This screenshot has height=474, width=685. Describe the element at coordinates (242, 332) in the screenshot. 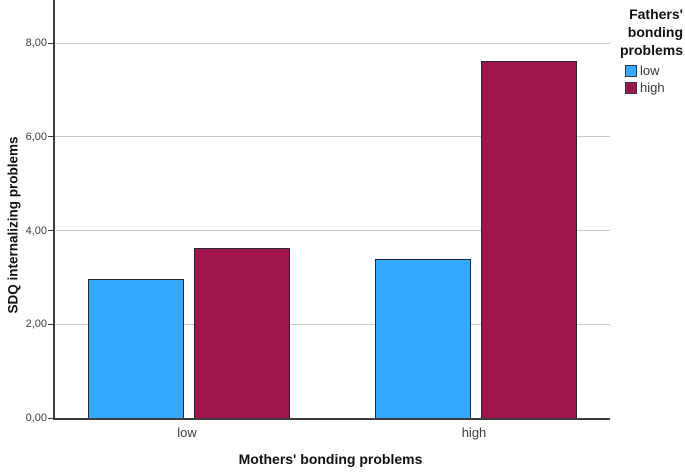

I see `bar-low-high` at that location.